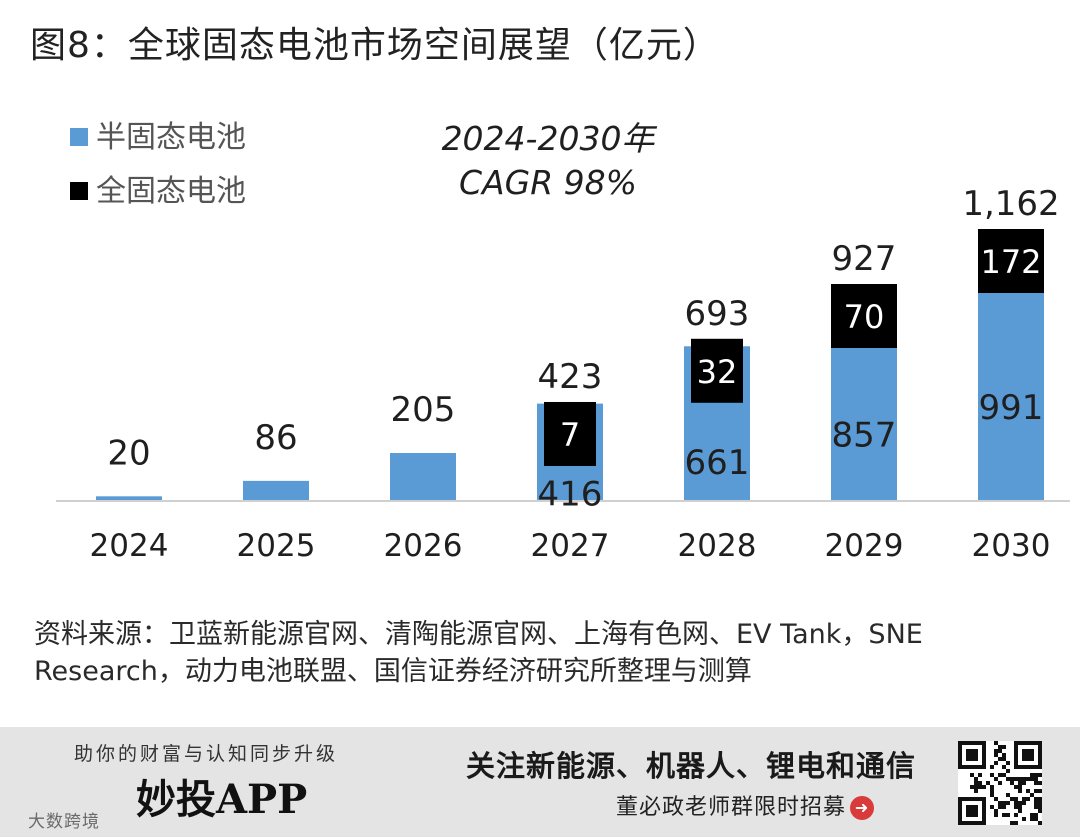 Image resolution: width=1080 pixels, height=837 pixels. What do you see at coordinates (1011, 546) in the screenshot?
I see `x-tick-2030: 2030` at bounding box center [1011, 546].